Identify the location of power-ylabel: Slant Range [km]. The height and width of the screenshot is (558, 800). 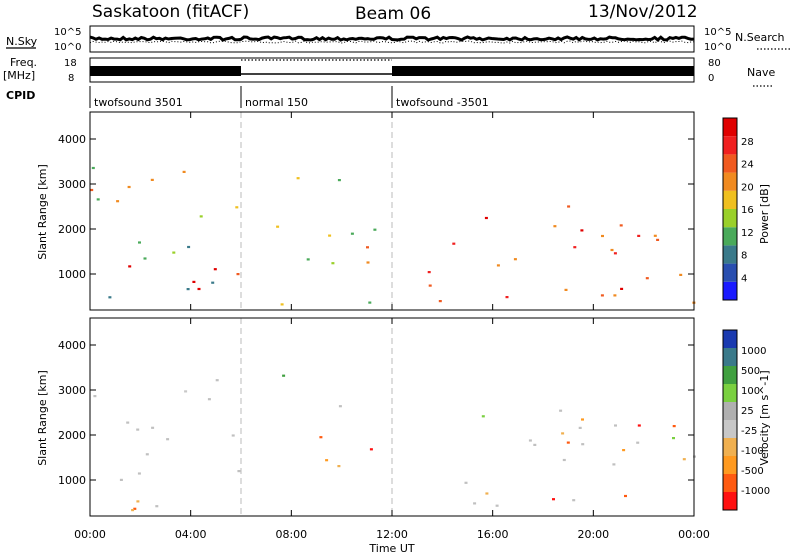
(42, 212).